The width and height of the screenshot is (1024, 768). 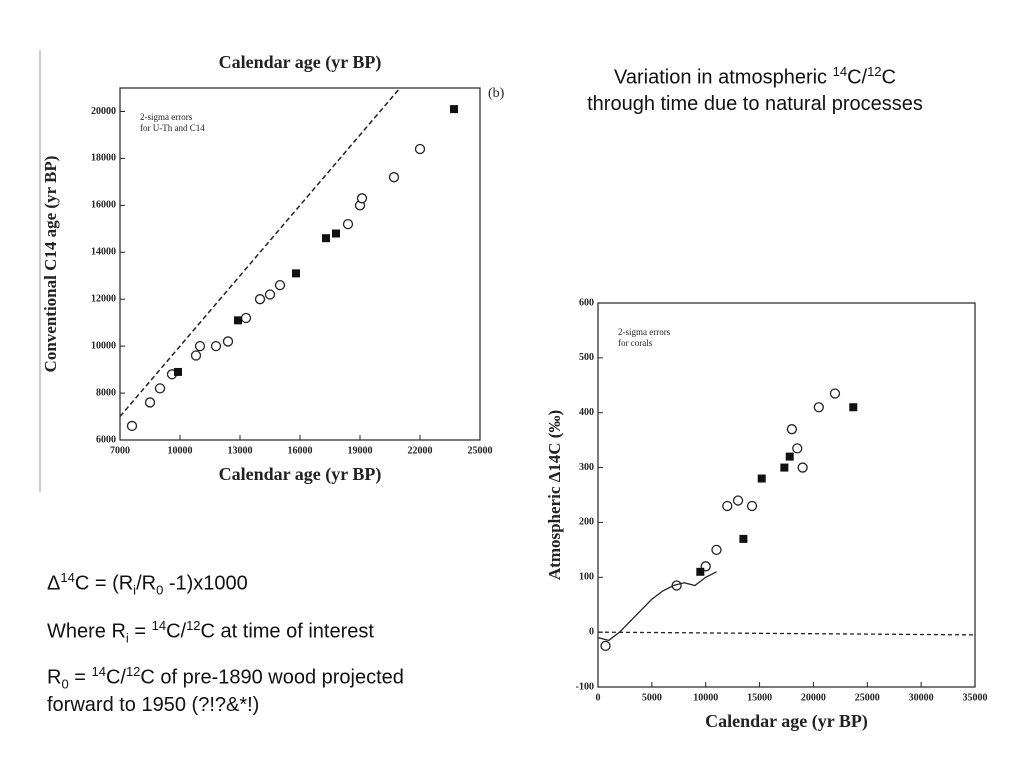 I want to click on text-run: through time due to natural processes, so click(x=755, y=104).